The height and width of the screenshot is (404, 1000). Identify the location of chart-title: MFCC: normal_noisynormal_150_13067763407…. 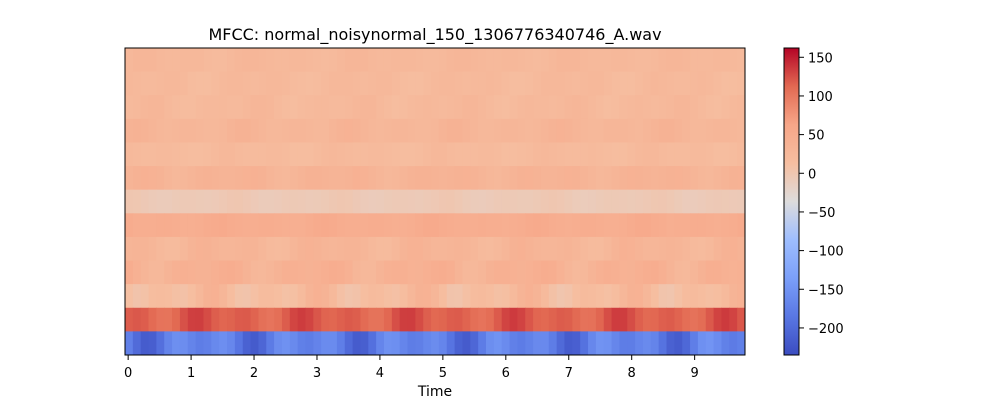
(434, 35).